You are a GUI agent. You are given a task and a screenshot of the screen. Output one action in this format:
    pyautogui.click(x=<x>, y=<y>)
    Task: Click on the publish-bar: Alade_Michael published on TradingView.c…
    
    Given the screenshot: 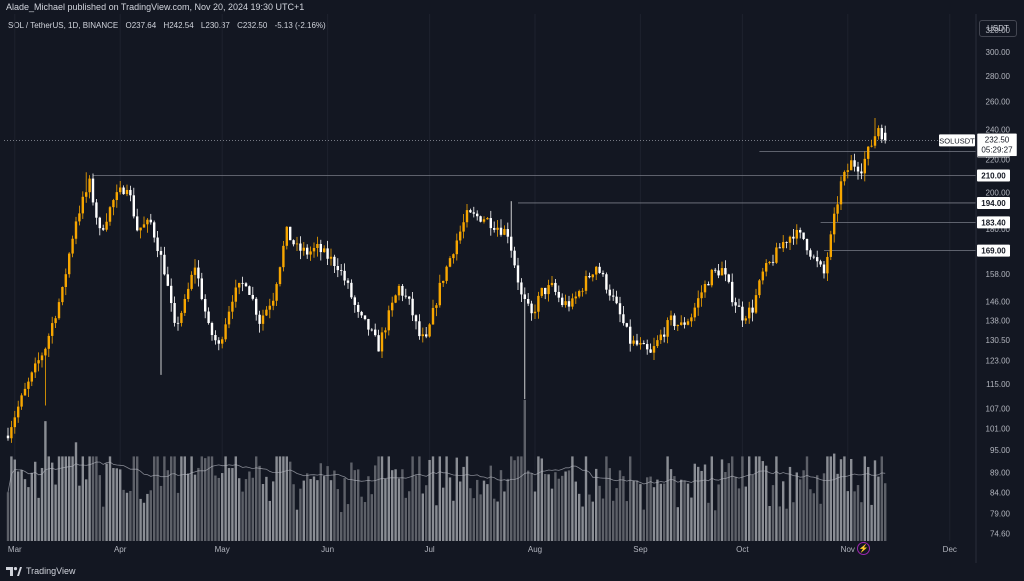 What is the action you would take?
    pyautogui.click(x=512, y=7)
    